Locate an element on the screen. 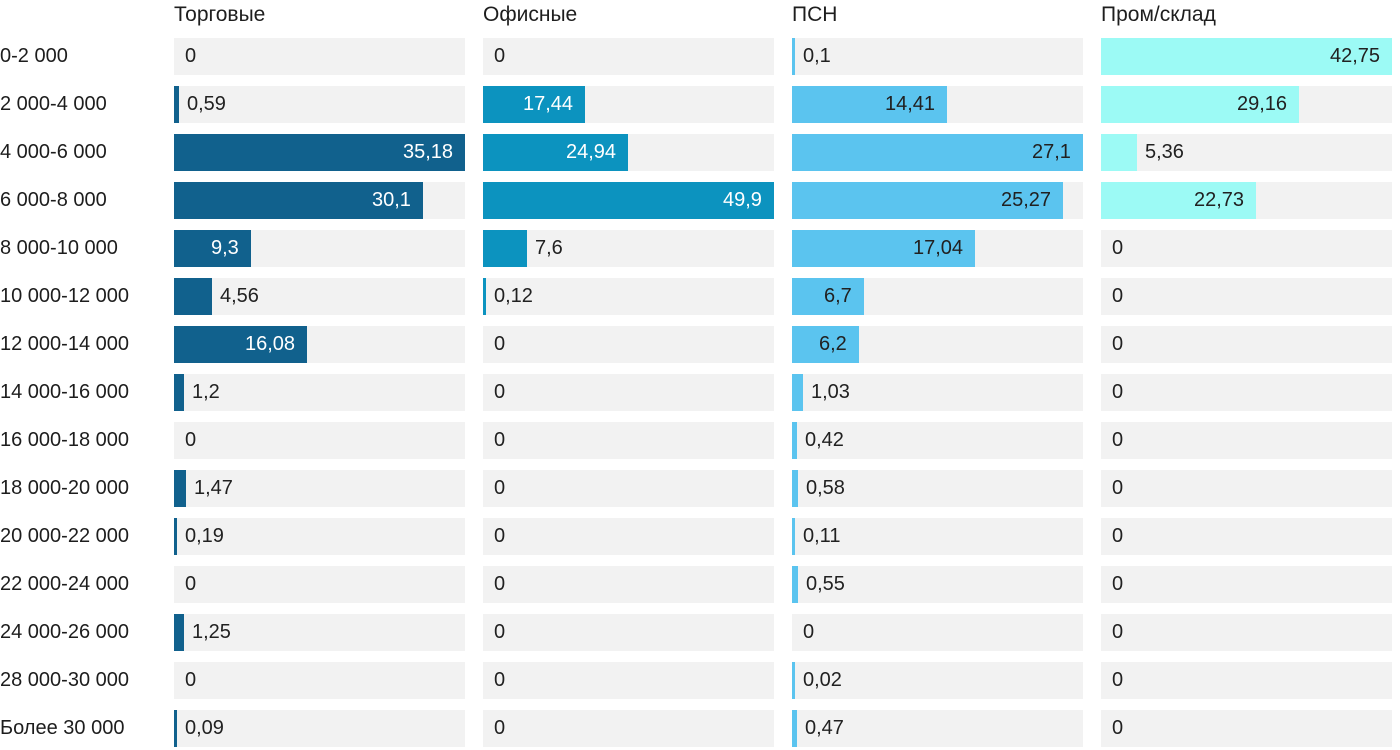 The image size is (1400, 750). bar-track: 0,42 is located at coordinates (937, 440).